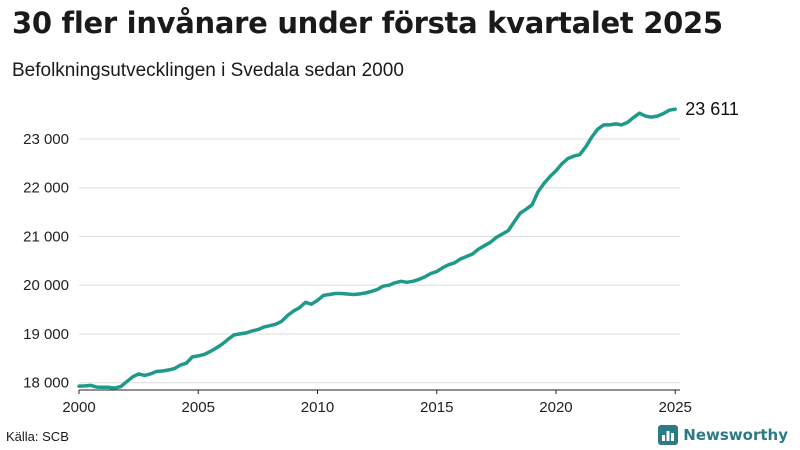 Image resolution: width=800 pixels, height=450 pixels. Describe the element at coordinates (712, 109) in the screenshot. I see `end-value-label: 23 611` at that location.